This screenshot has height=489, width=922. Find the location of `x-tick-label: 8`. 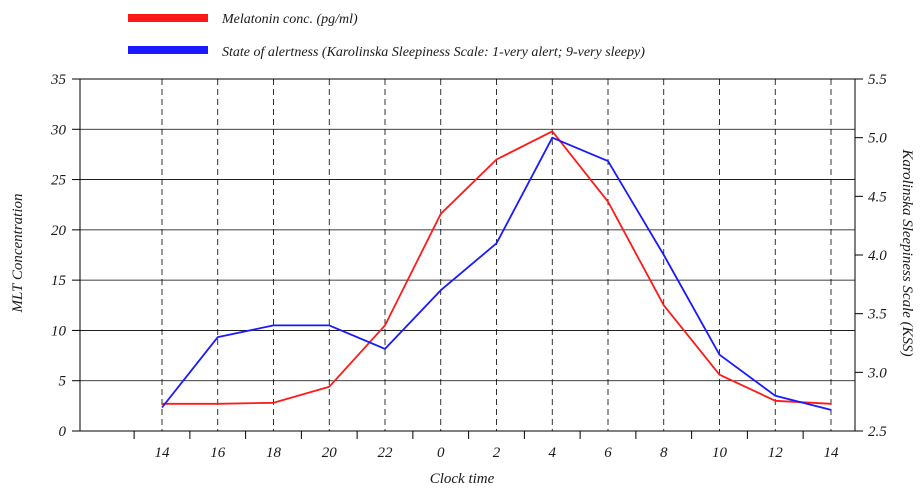

x-tick-label: 8 is located at coordinates (664, 453).